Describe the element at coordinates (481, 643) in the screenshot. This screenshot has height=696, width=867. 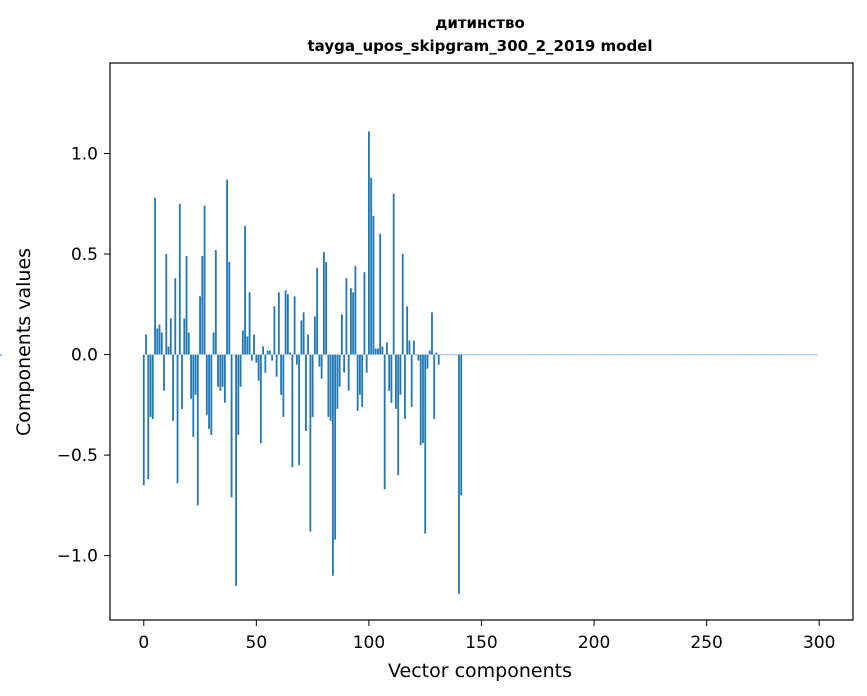
I see `x-tick-label: 150` at that location.